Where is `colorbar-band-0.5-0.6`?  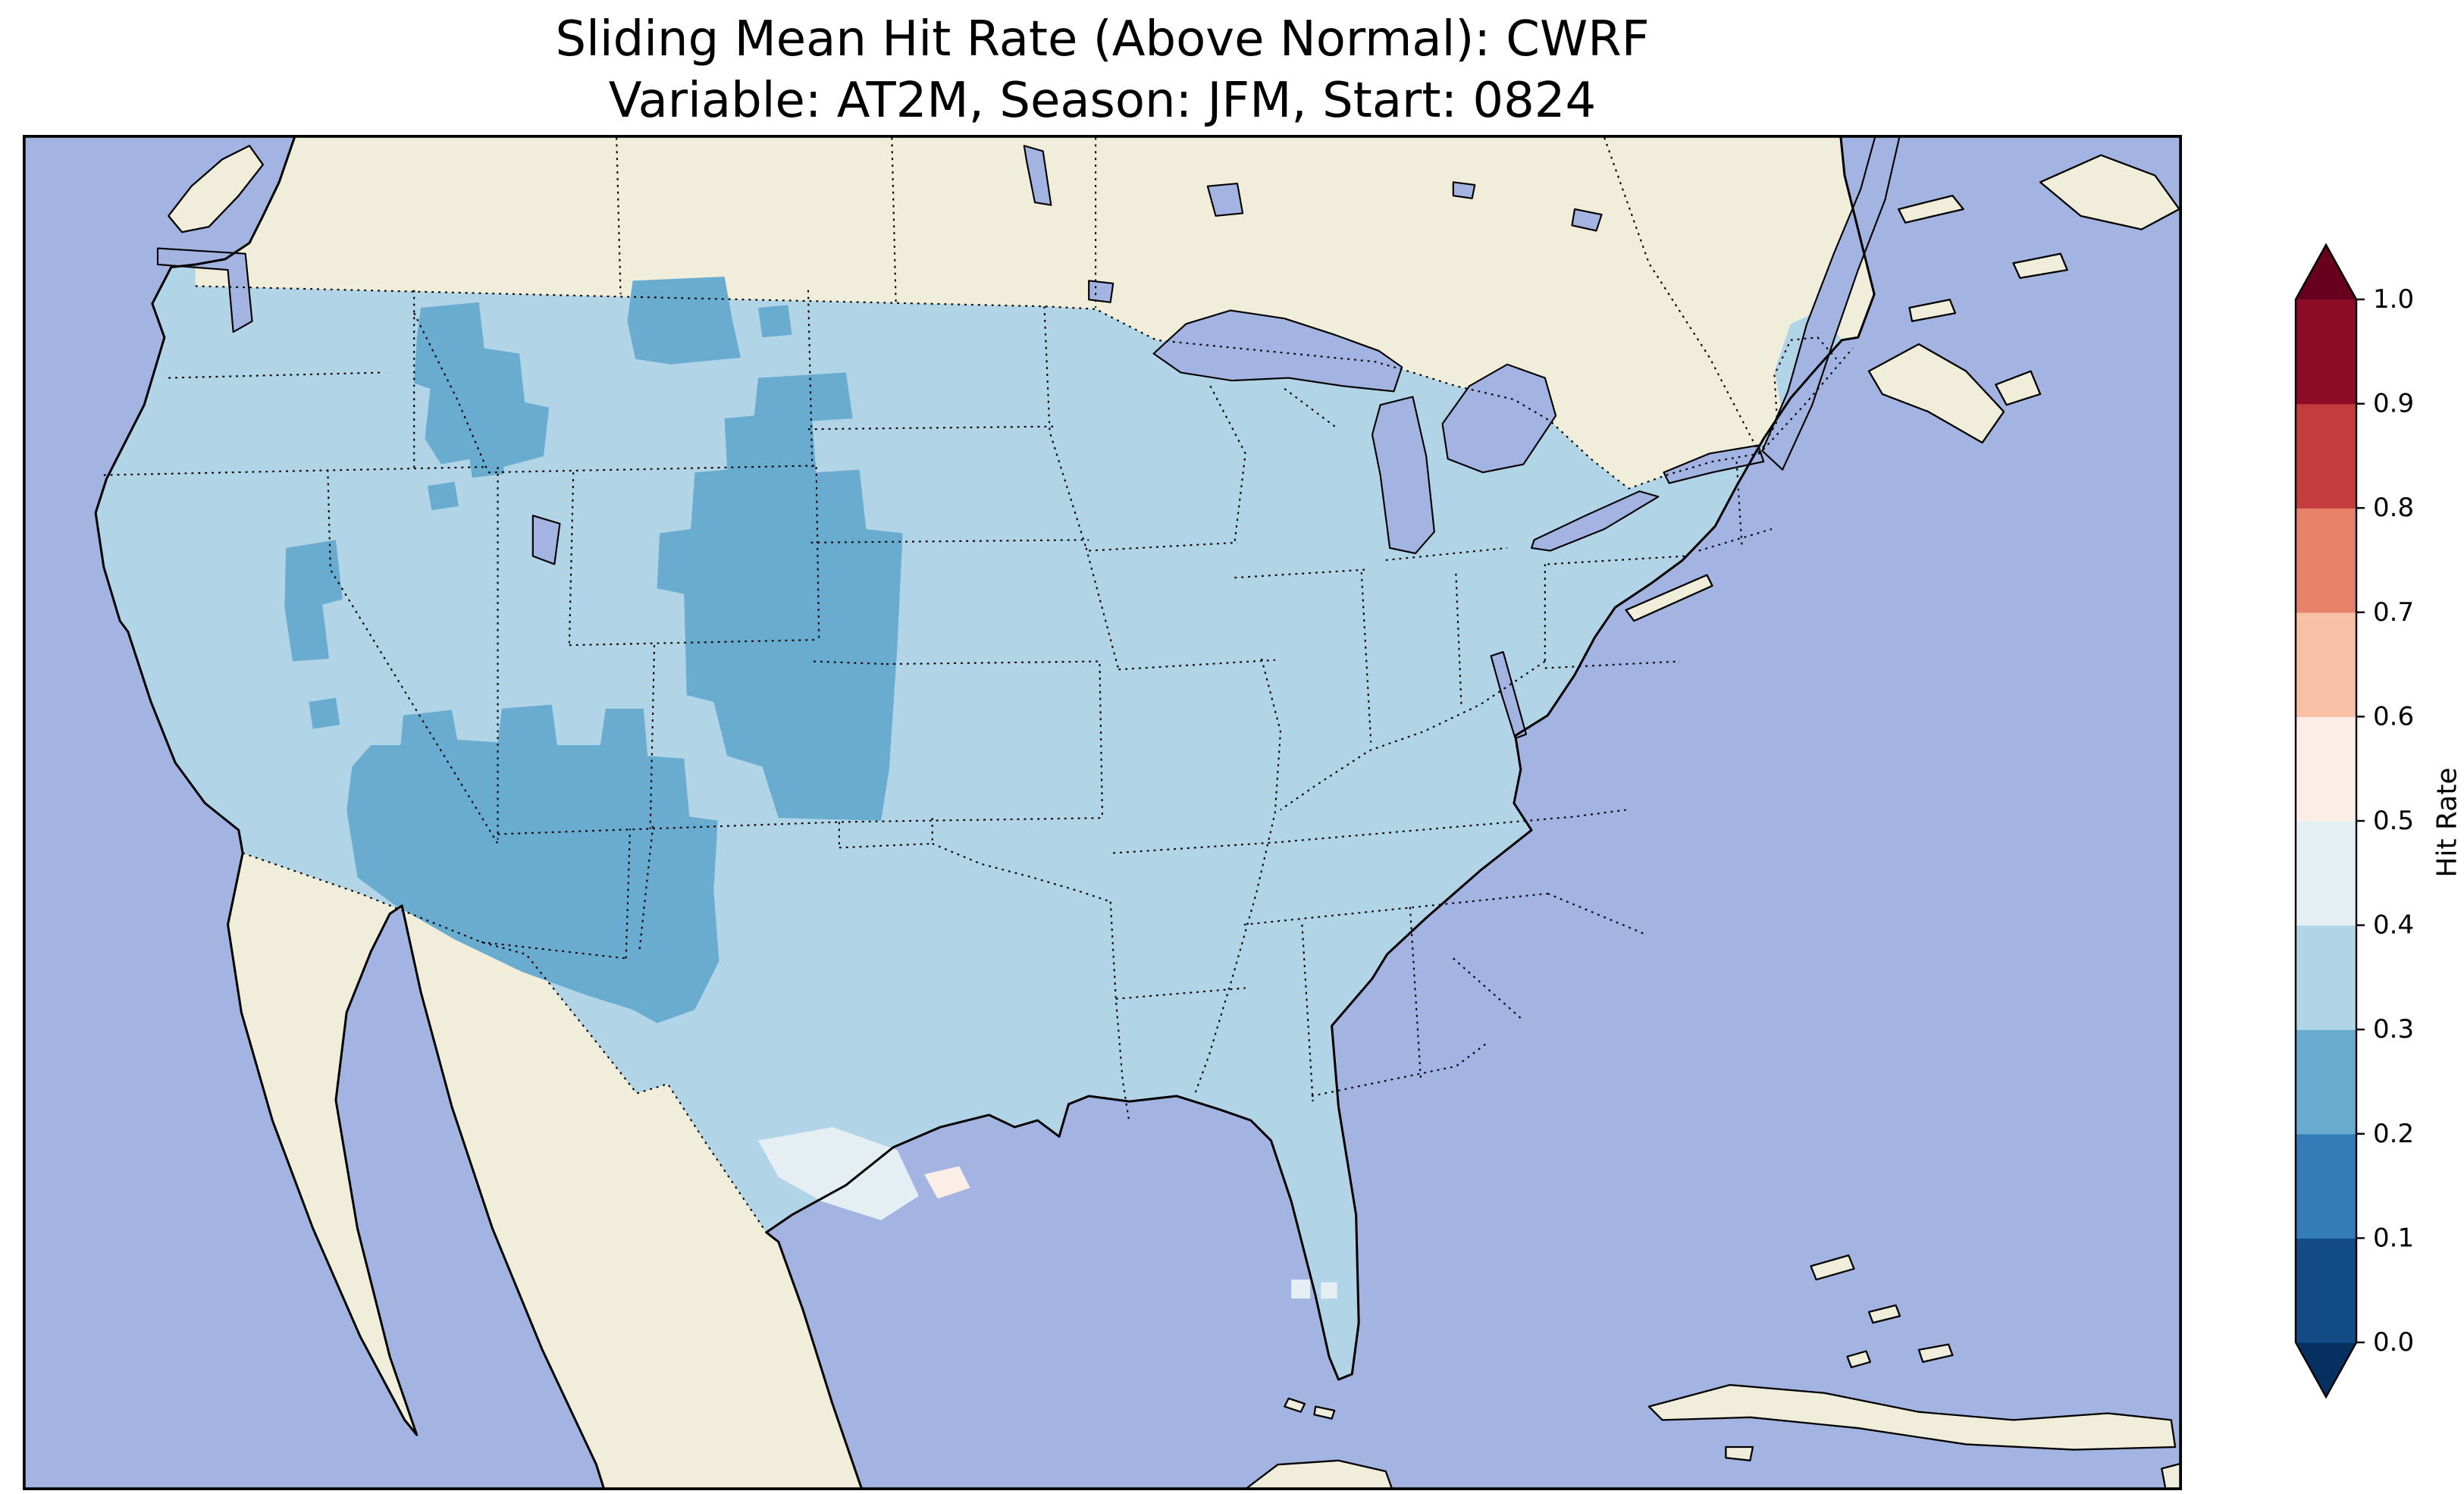 colorbar-band-0.5-0.6 is located at coordinates (2326, 769).